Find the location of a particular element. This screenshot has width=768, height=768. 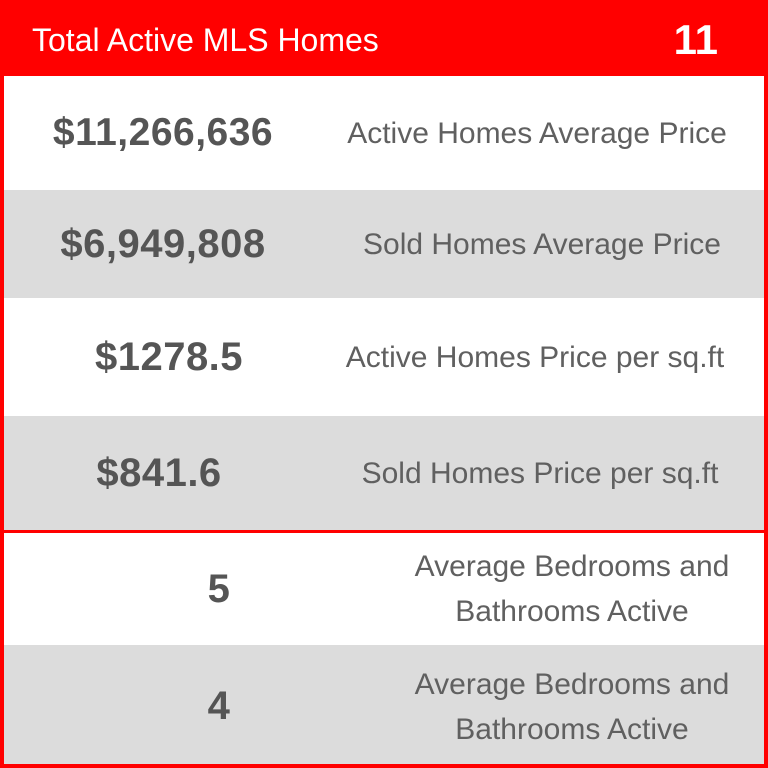

stat-label: Sold Homes Price per sq.ft is located at coordinates (540, 473).